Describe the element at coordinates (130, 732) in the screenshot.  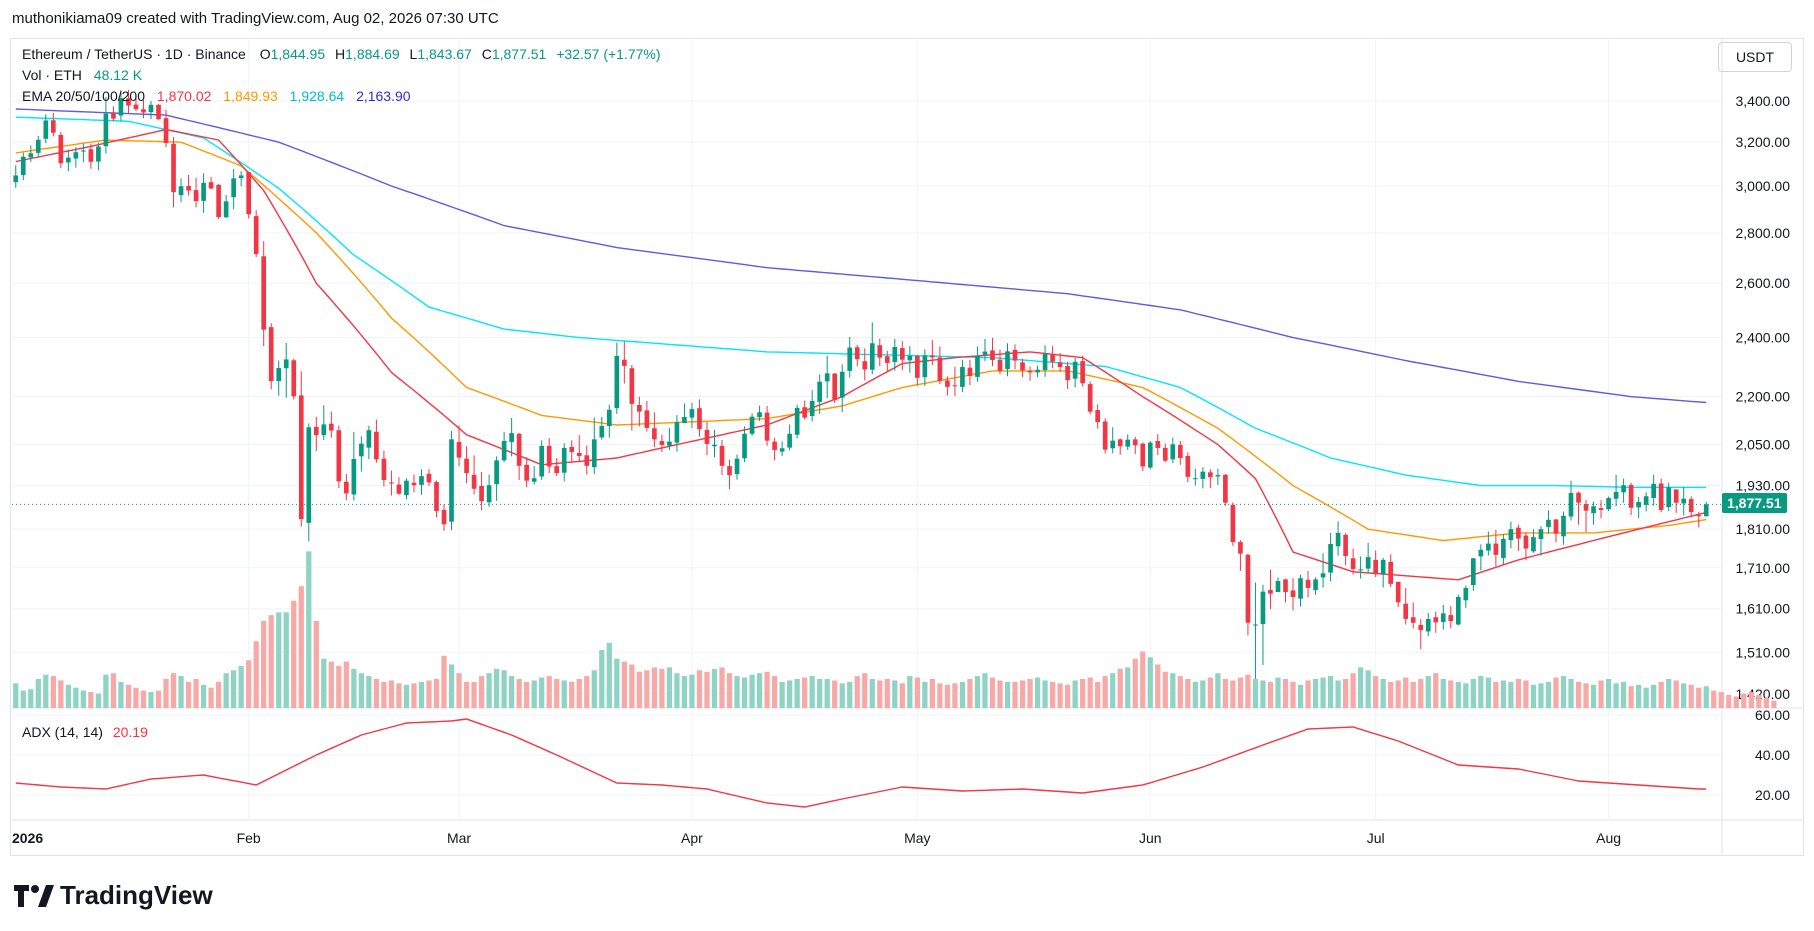
I see `legend-adx: 20.19` at that location.